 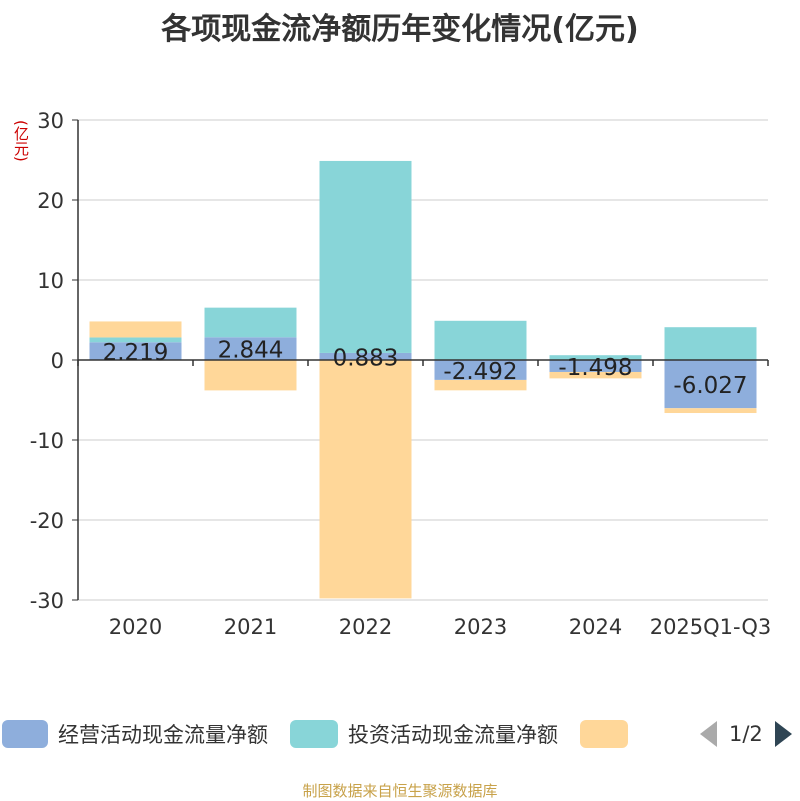 I want to click on x-tick-label: 2022, so click(x=365, y=627).